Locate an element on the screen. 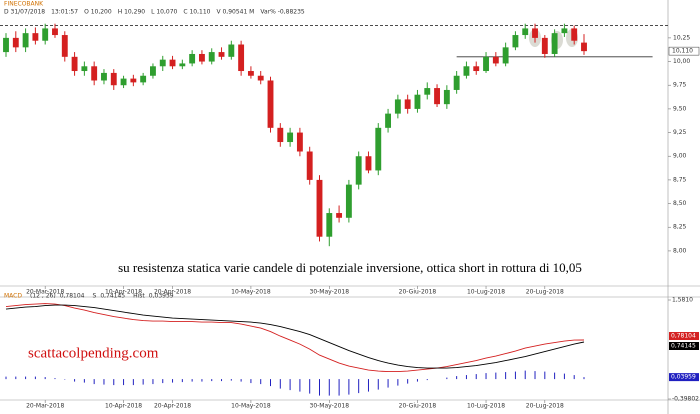 Image resolution: width=700 pixels, height=414 pixels. watermark: scattacolpending.com is located at coordinates (93, 353).